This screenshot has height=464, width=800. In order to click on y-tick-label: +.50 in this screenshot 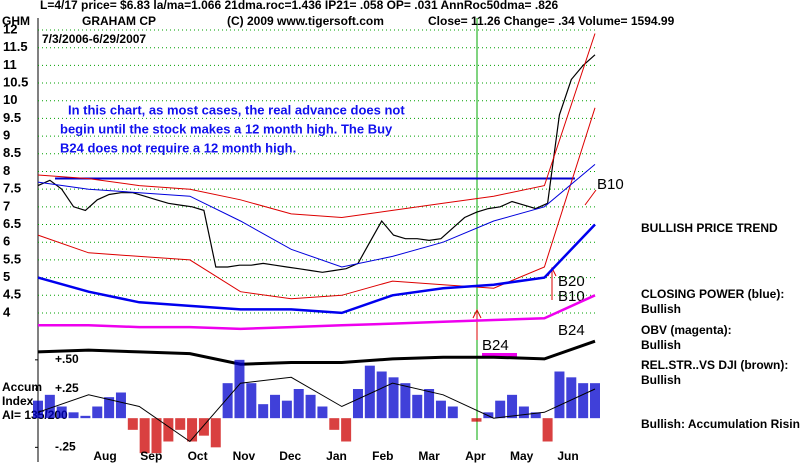, I will do `click(67, 359)`.